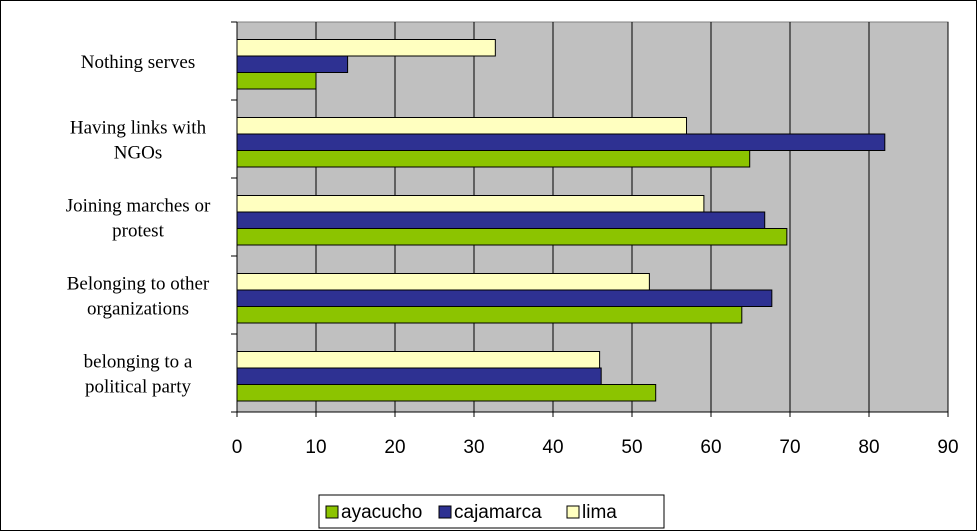  What do you see at coordinates (631, 447) in the screenshot?
I see `x-tick-label: 50` at bounding box center [631, 447].